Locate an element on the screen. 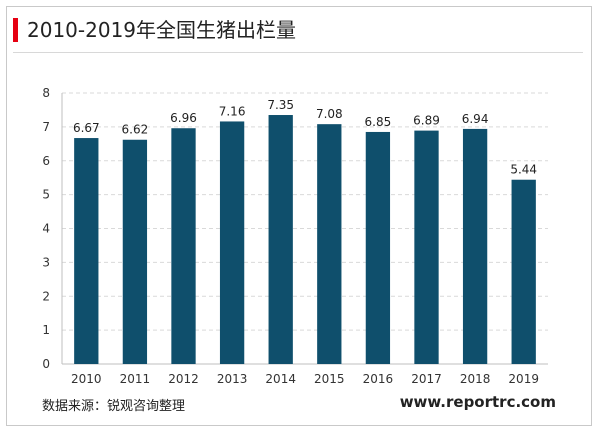  data-label: 6.96 is located at coordinates (183, 118).